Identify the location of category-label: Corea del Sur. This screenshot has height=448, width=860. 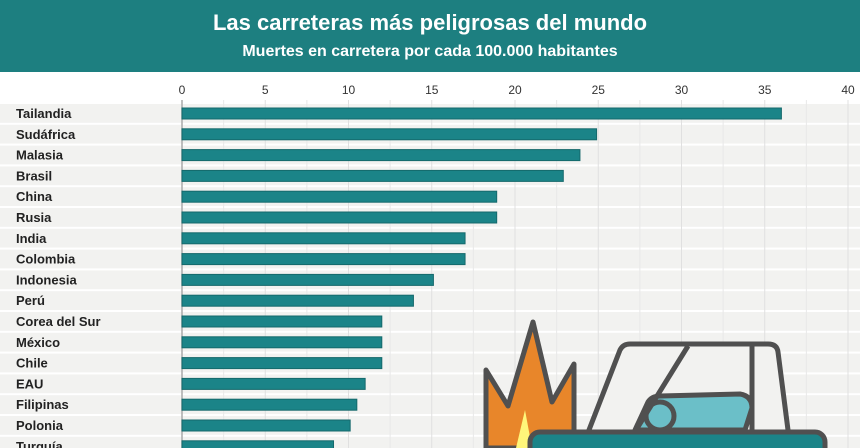
(58, 321).